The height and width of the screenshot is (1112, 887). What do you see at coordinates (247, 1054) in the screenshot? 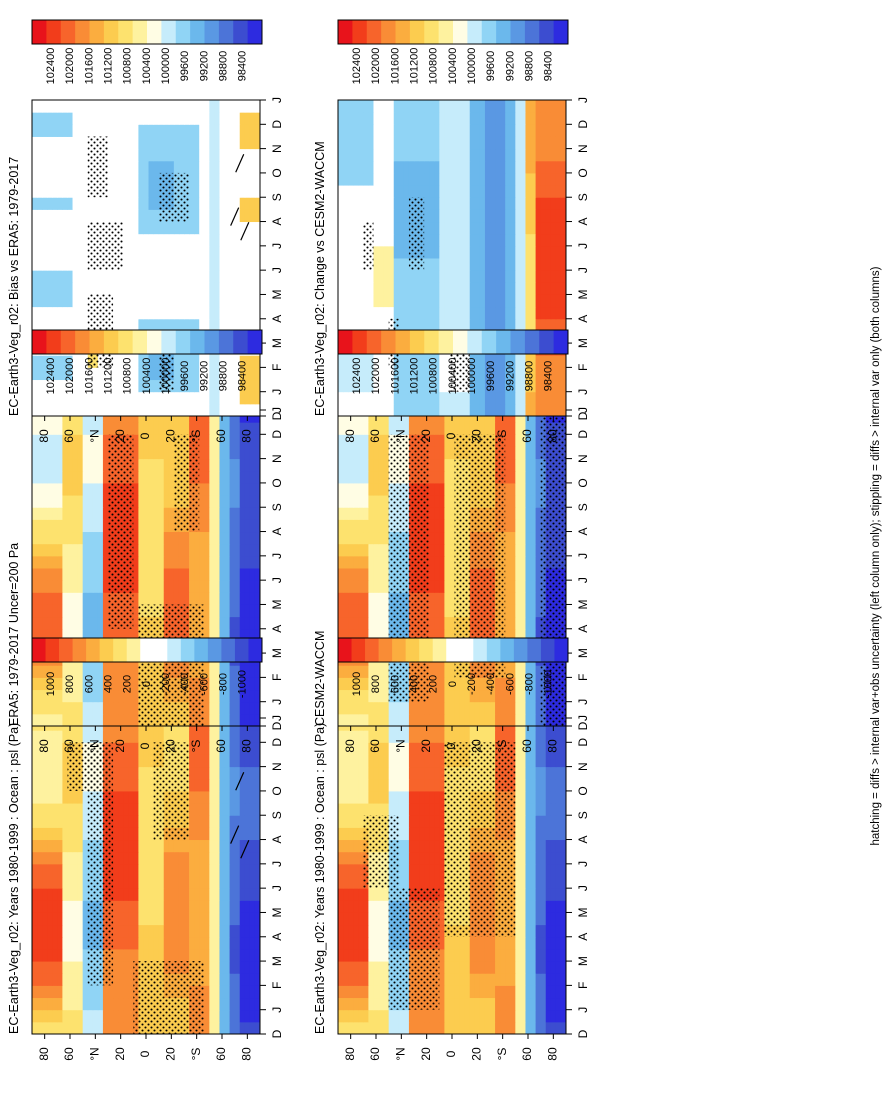
I see `latitude-tick-label: 80` at bounding box center [247, 1054].